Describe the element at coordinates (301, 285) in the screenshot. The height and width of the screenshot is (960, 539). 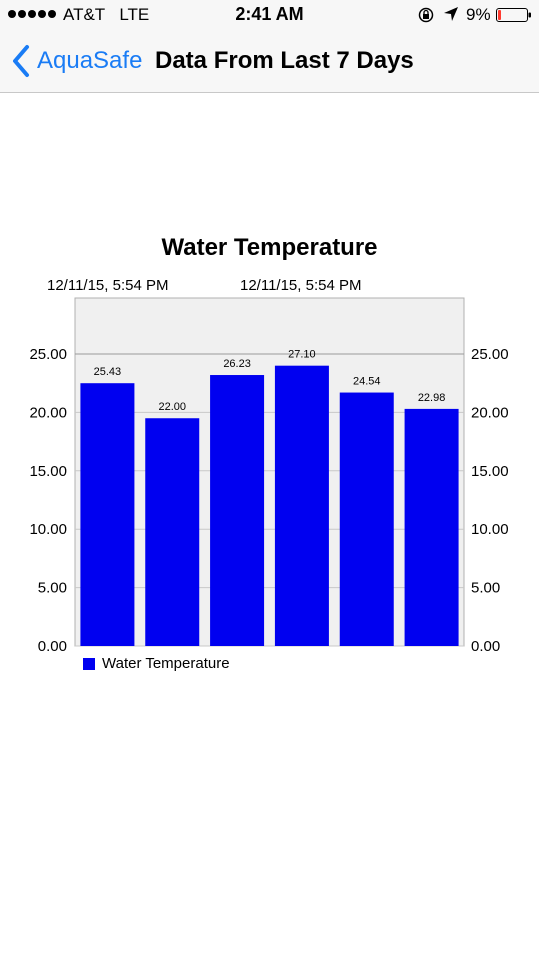
I see `chart-timestamp-end: 12/11/15, 5:54 PM` at that location.